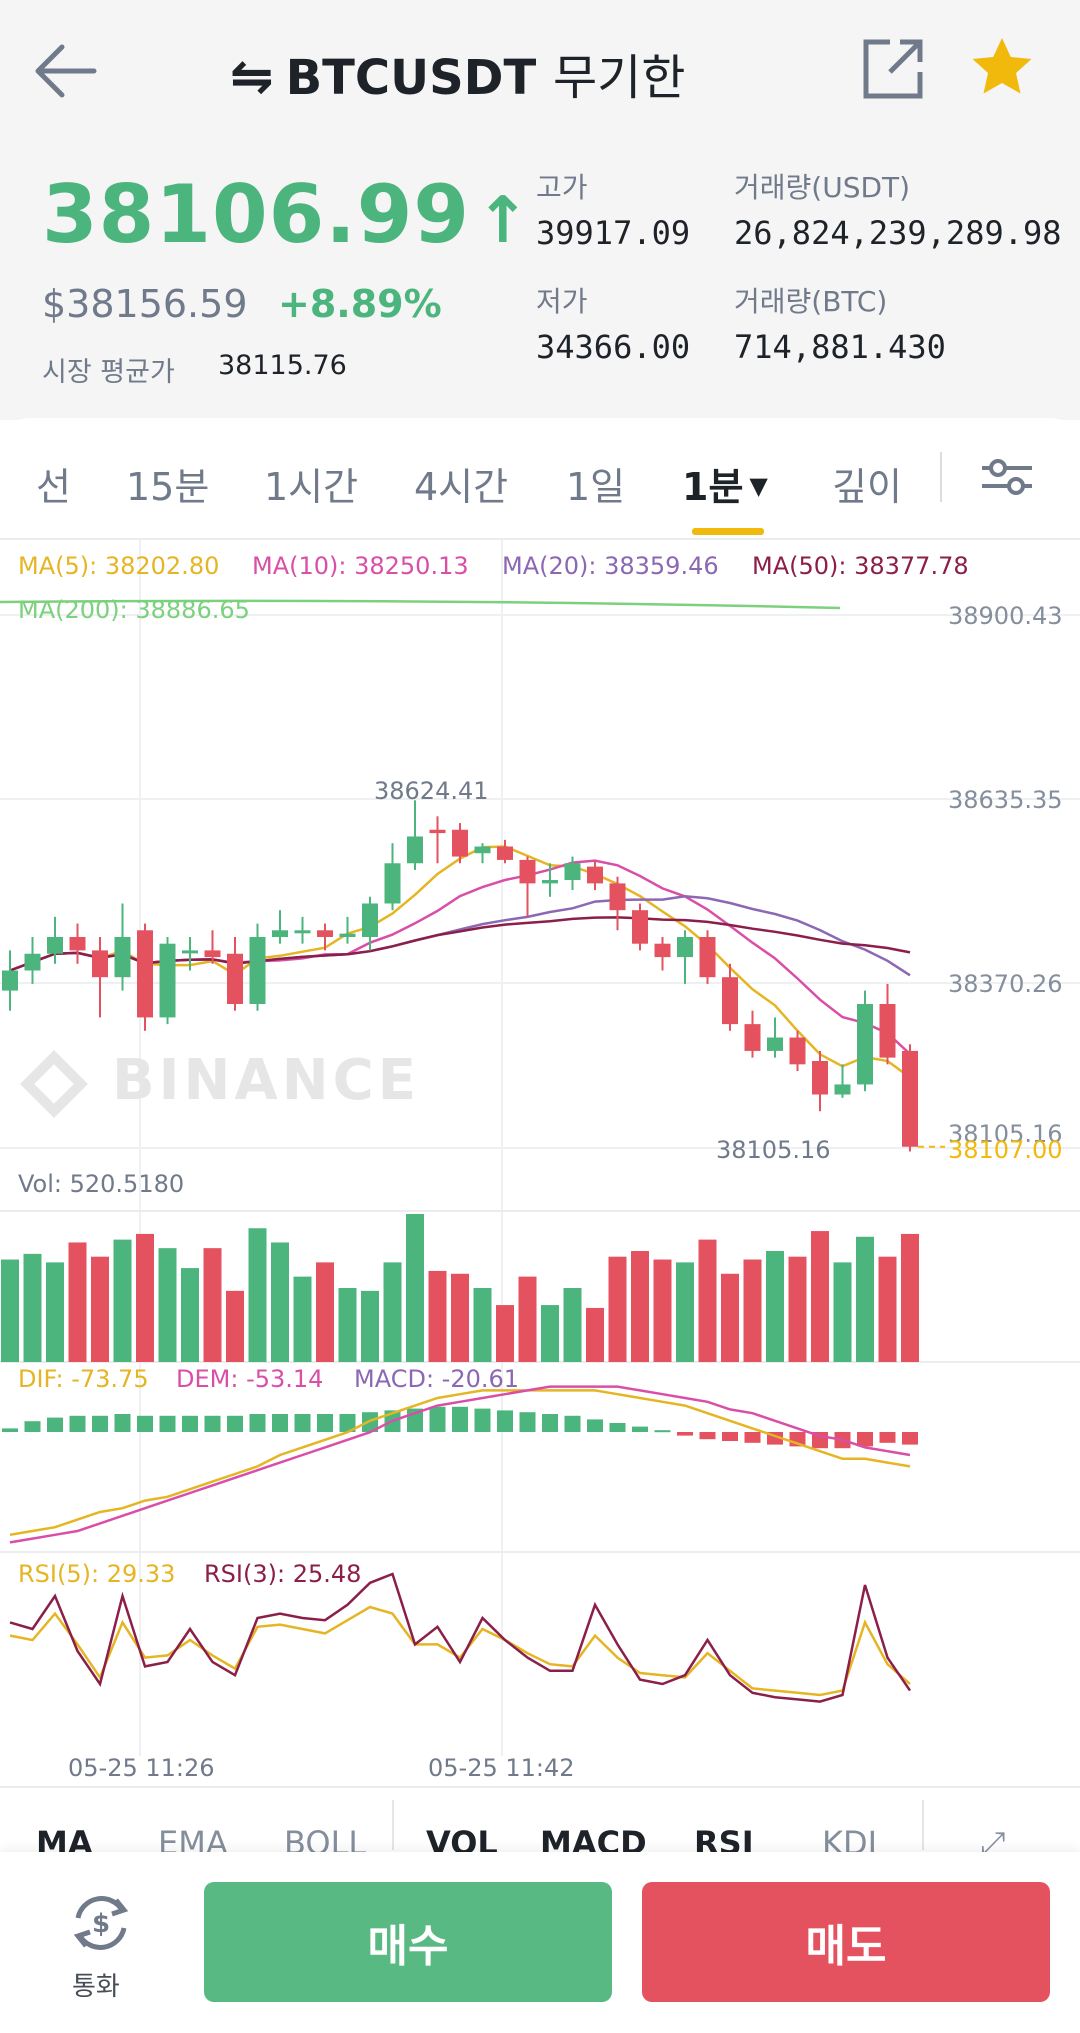 The image size is (1080, 2033). Describe the element at coordinates (119, 566) in the screenshot. I see `ma5-legend: MA(5): 38202.80` at that location.